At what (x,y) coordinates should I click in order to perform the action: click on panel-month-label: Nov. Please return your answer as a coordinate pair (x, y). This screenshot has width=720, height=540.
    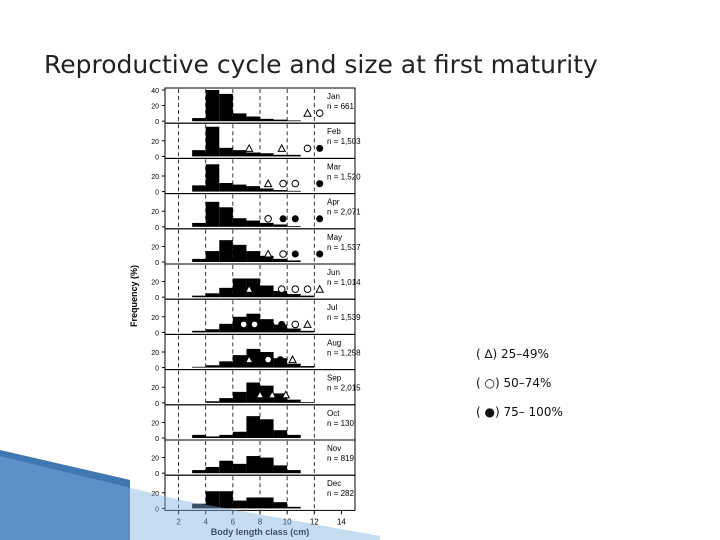
    Looking at the image, I should click on (334, 448).